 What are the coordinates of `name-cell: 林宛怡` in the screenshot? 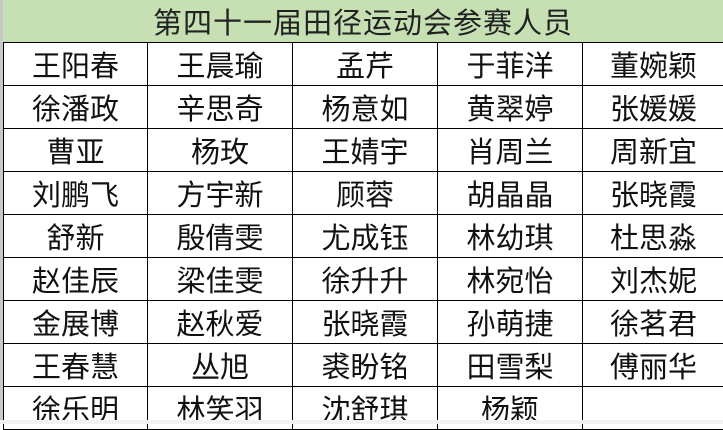 It's located at (510, 279).